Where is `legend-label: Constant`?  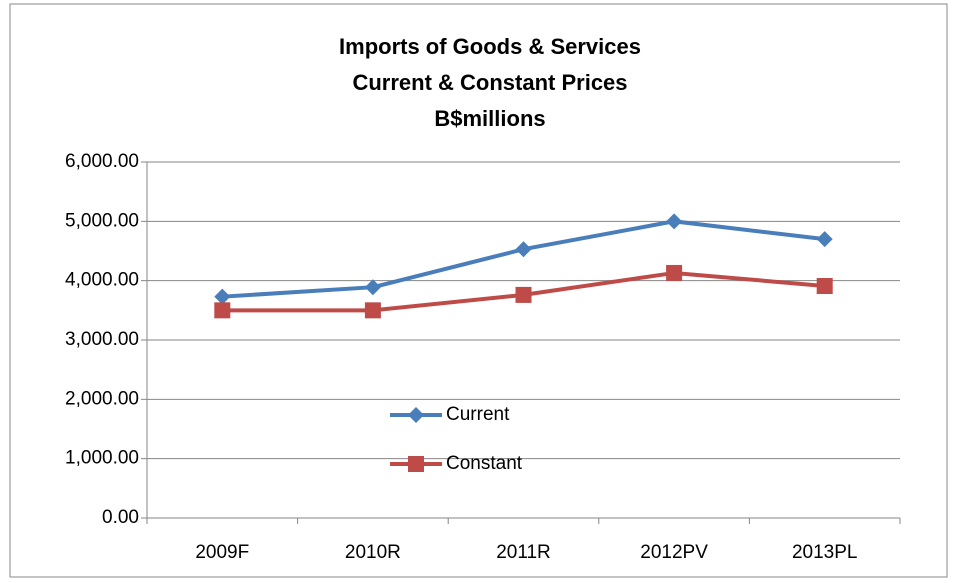 legend-label: Constant is located at coordinates (484, 463).